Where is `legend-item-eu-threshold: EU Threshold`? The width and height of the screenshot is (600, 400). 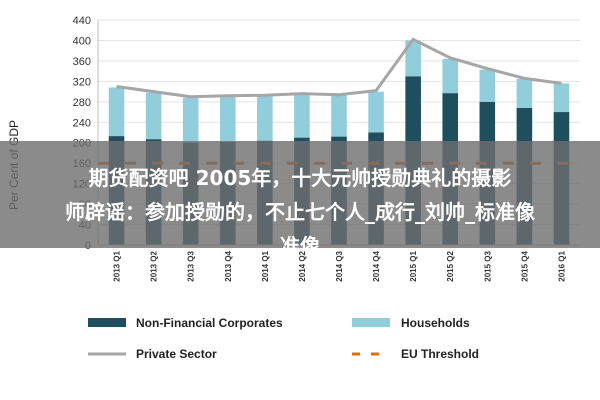
legend-item-eu-threshold: EU Threshold is located at coordinates (415, 354).